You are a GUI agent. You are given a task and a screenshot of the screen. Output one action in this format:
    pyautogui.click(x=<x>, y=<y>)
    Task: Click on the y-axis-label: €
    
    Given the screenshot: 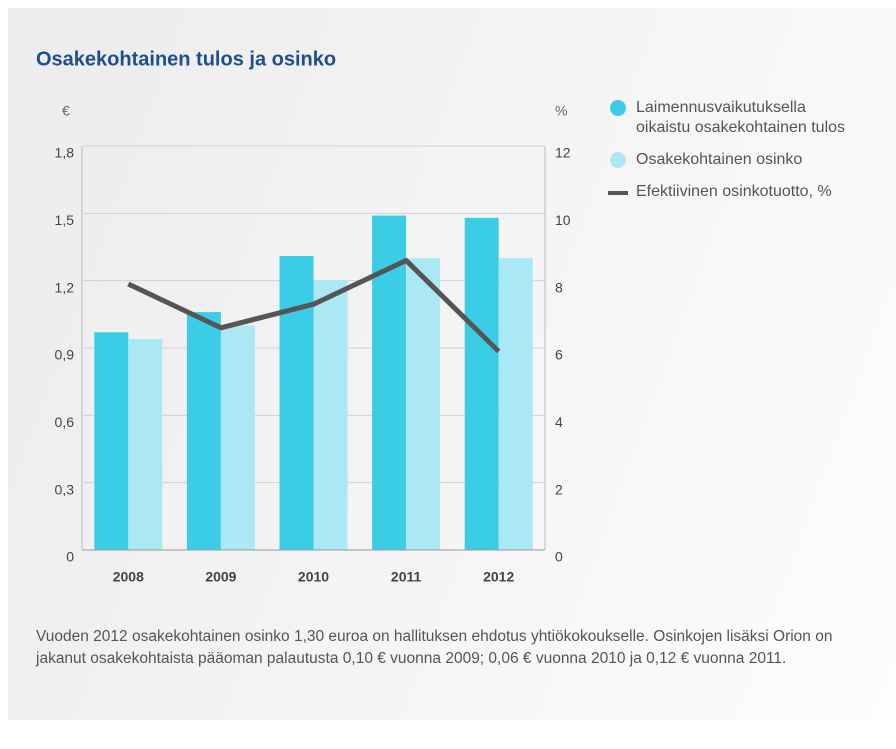 What is the action you would take?
    pyautogui.click(x=66, y=111)
    